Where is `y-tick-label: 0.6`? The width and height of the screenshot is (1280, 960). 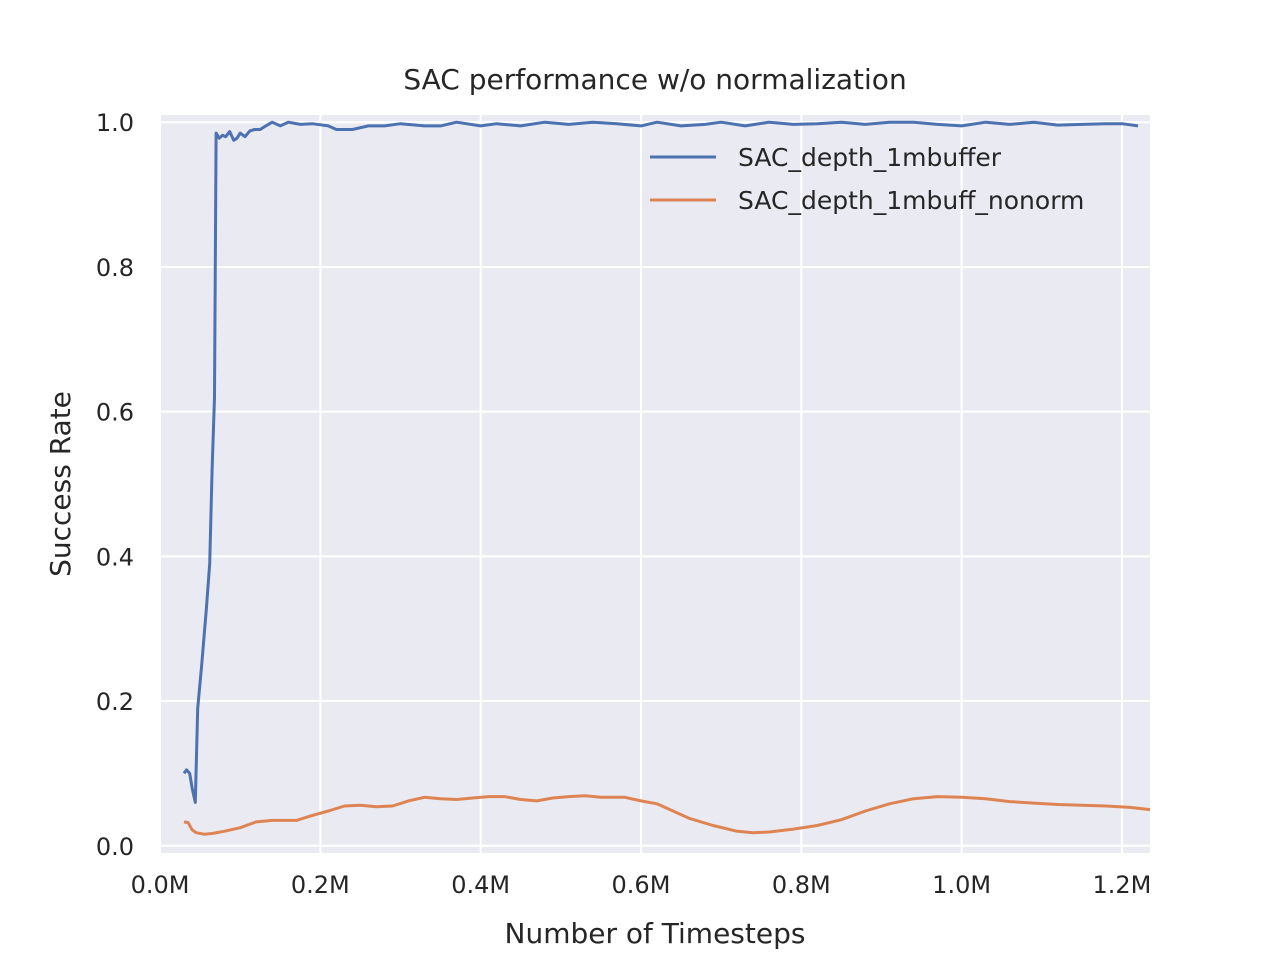 y-tick-label: 0.6 is located at coordinates (115, 413).